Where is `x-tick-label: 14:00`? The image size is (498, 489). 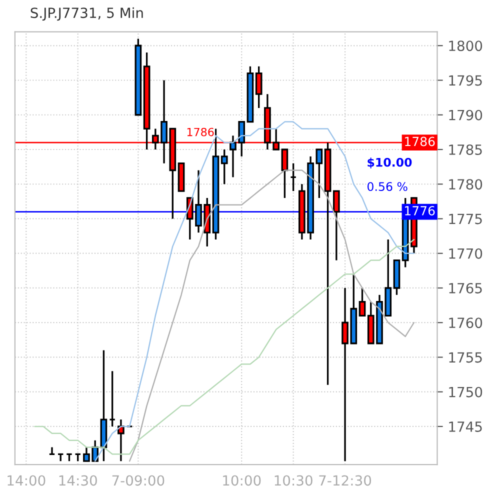 x-tick-label: 14:00 is located at coordinates (27, 480).